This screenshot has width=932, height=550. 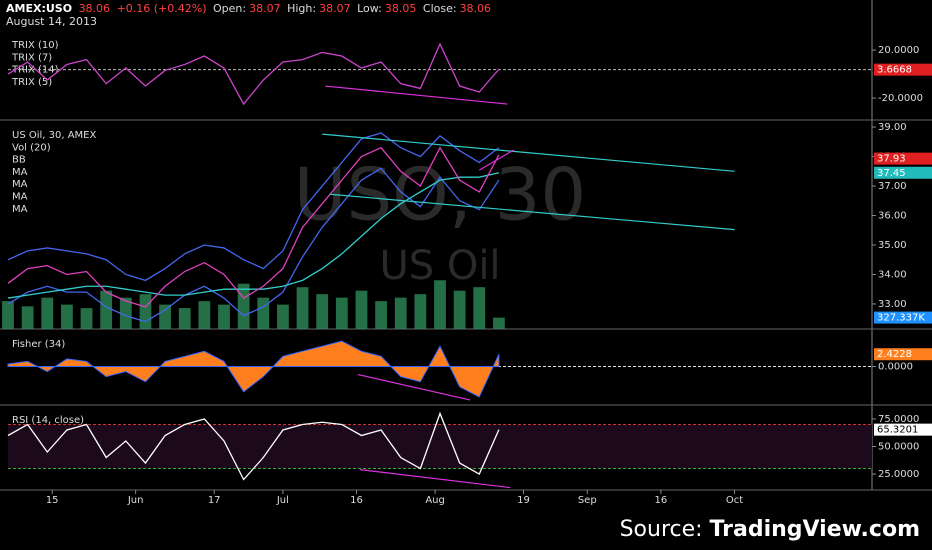 I want to click on x-tick-label: Jul, so click(x=282, y=500).